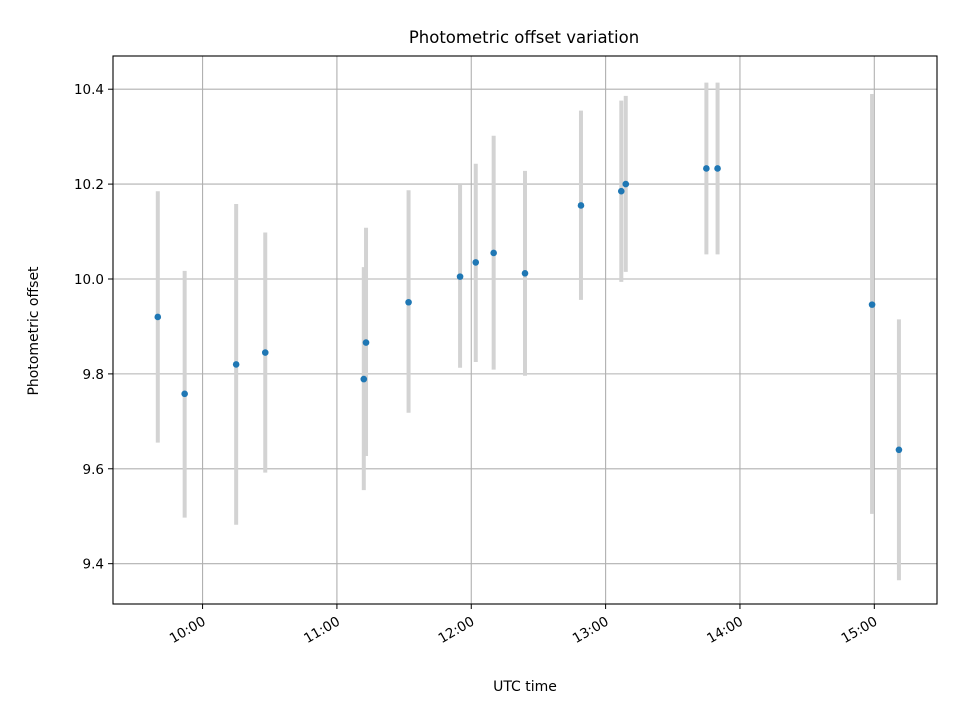 This screenshot has height=720, width=960. Describe the element at coordinates (89, 280) in the screenshot. I see `y-tick-label: 10.0` at that location.